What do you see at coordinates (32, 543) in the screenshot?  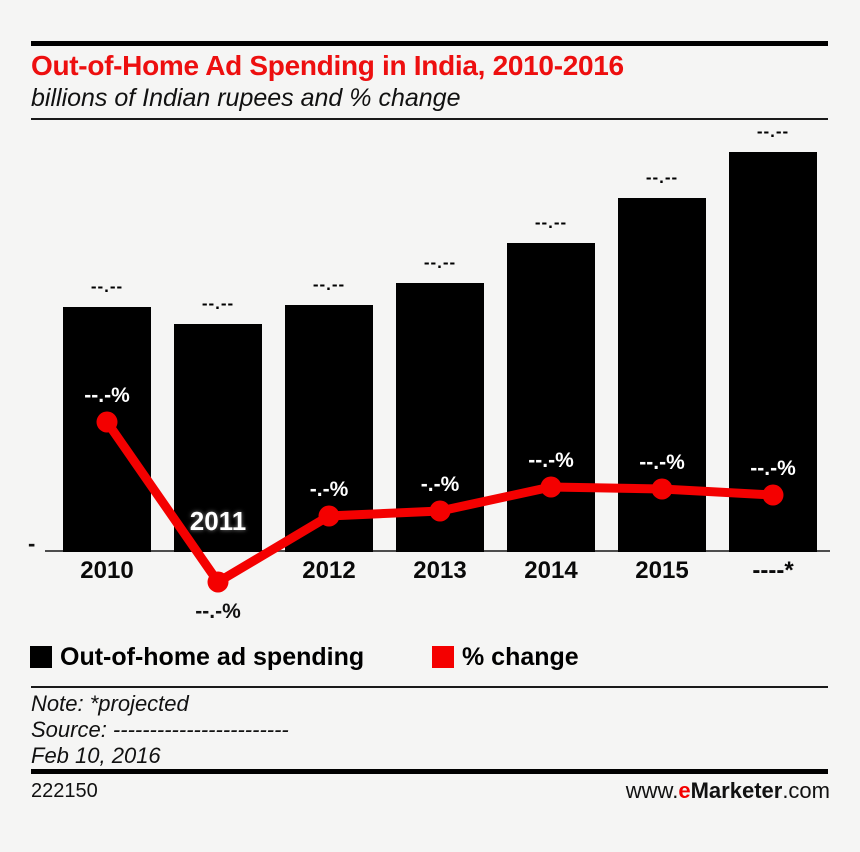 I see `y-axis-zero-label: -` at bounding box center [32, 543].